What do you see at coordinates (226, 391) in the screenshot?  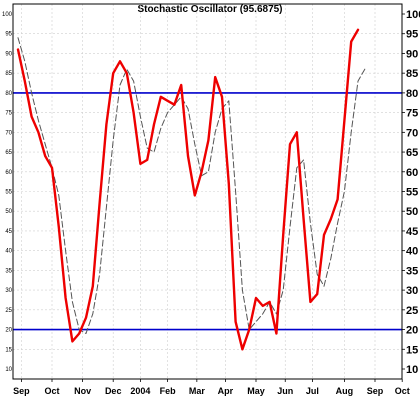 I see `x-tick-label: Apr` at bounding box center [226, 391].